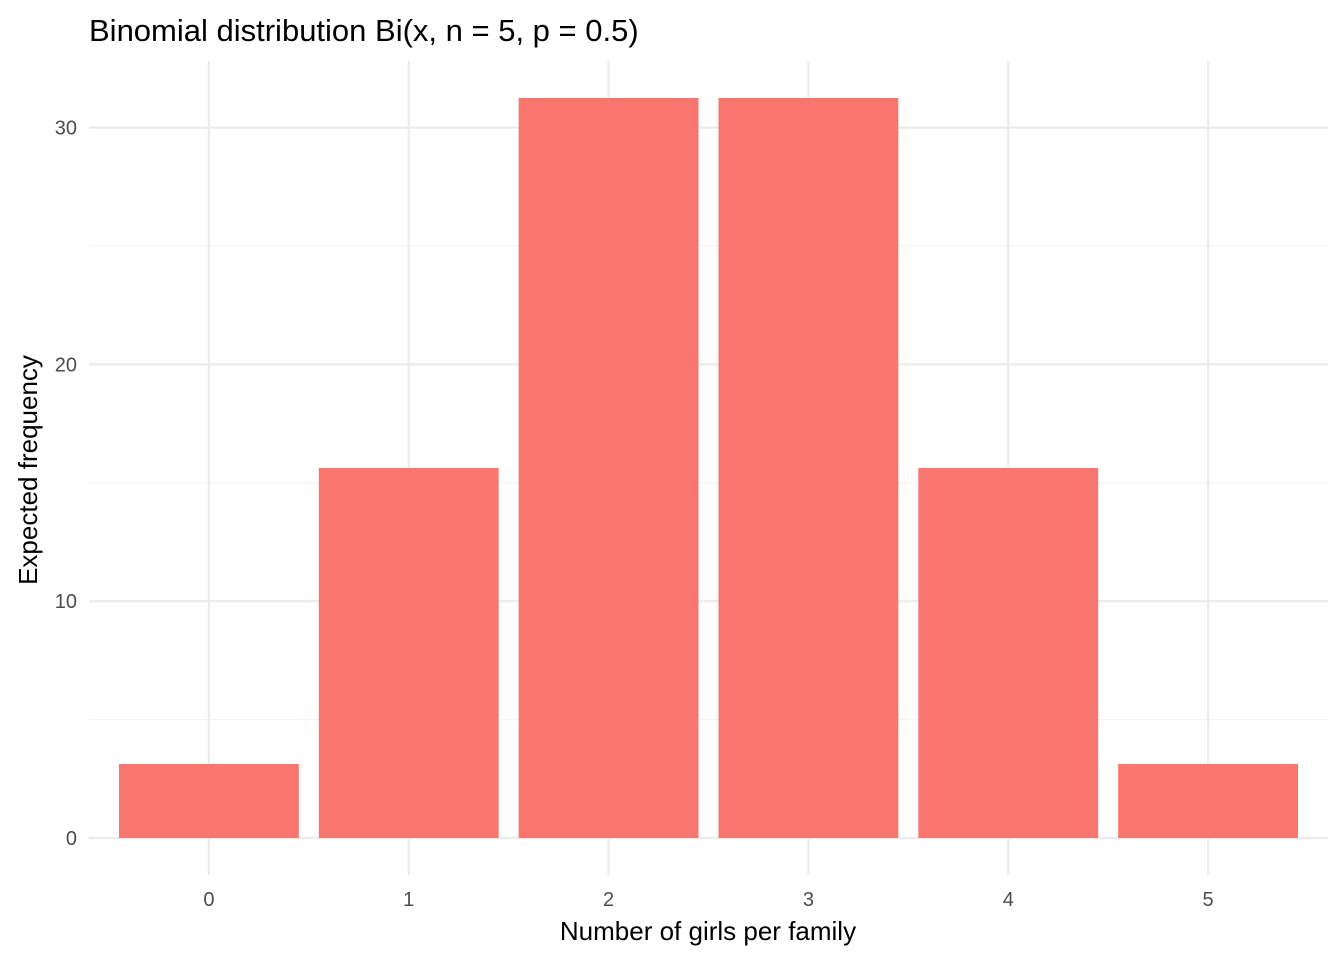  What do you see at coordinates (28, 470) in the screenshot?
I see `y-axis-title: Expected frequency` at bounding box center [28, 470].